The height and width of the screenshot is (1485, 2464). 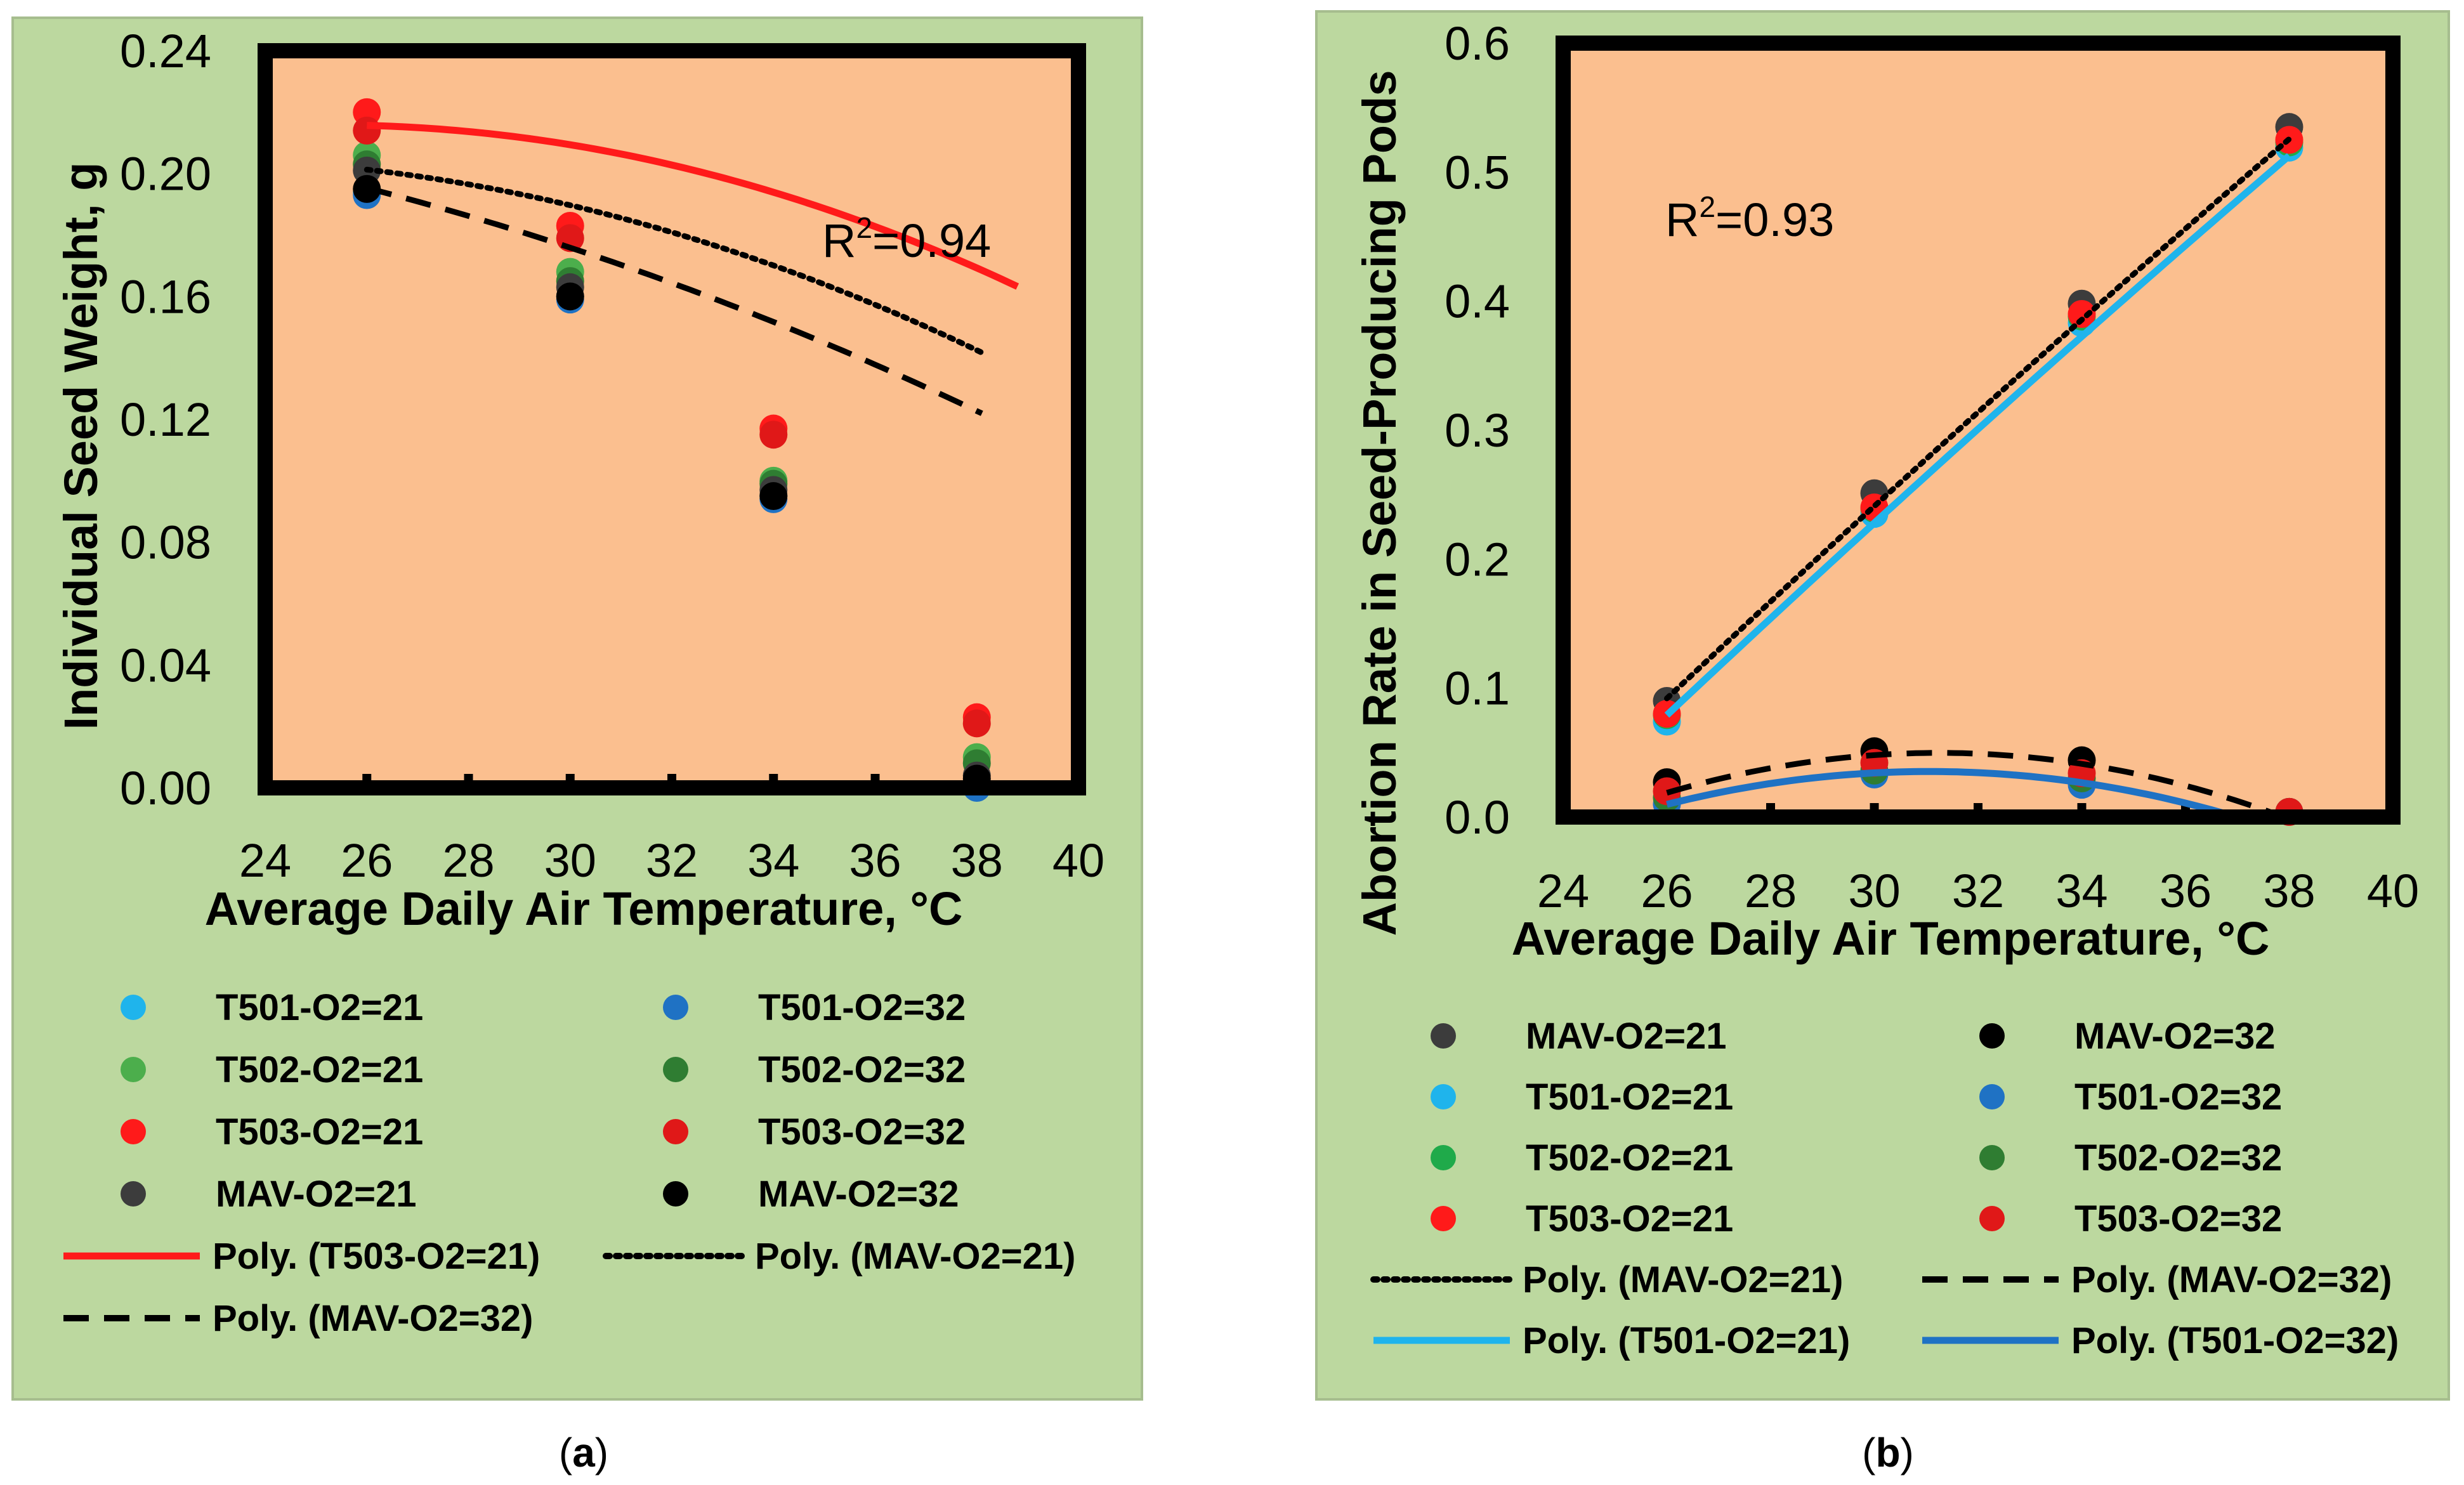 What do you see at coordinates (1957, 792) in the screenshot?
I see `panel-b-trendline-Poly. (T501-O2=32)` at bounding box center [1957, 792].